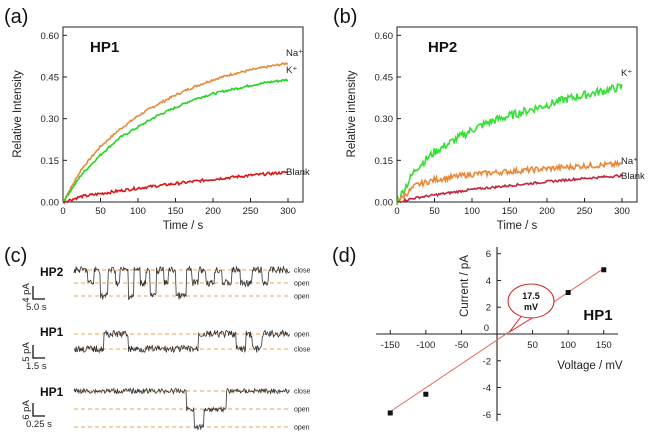  Describe the element at coordinates (36, 366) in the screenshot. I see `scale-time: 1.5 s` at that location.